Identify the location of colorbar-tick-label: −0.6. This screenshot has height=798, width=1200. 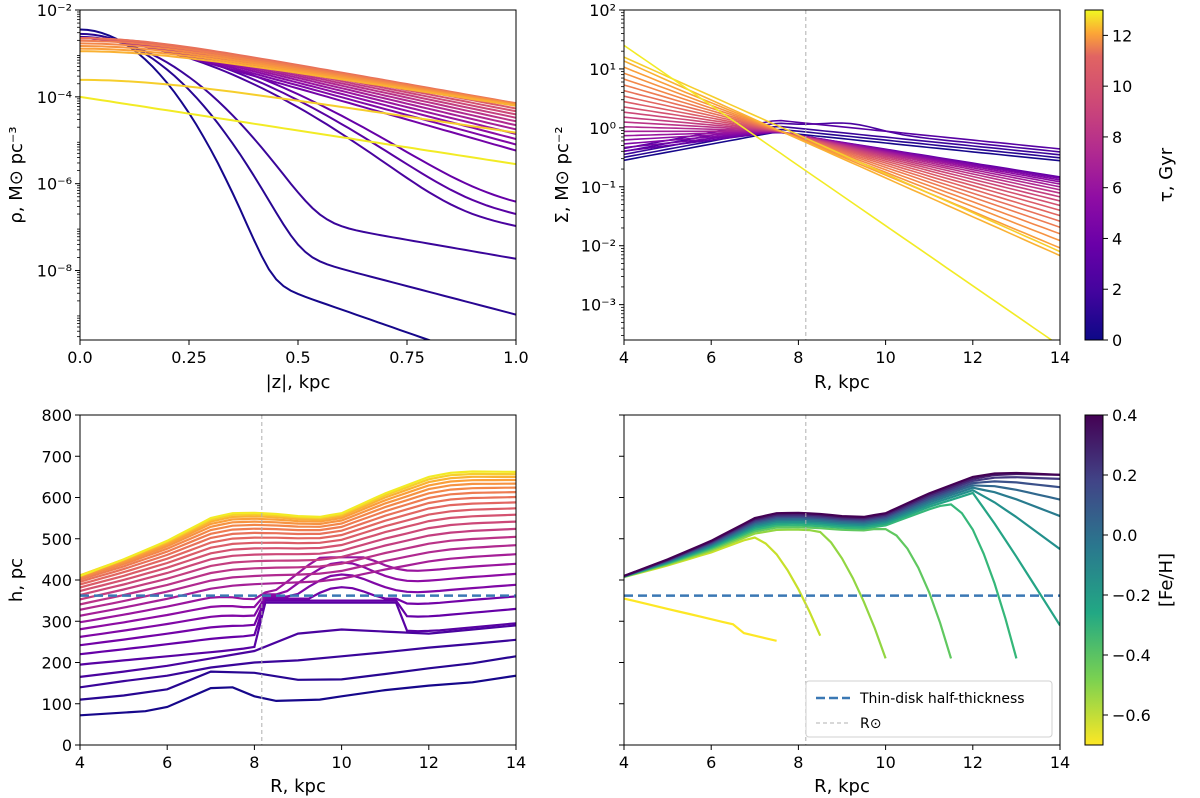
(1131, 715).